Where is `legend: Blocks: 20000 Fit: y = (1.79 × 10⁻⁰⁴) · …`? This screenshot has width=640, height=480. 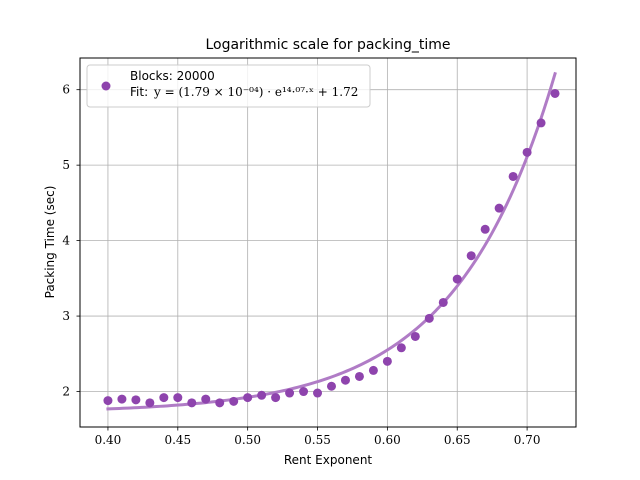
legend: Blocks: 20000 Fit: y = (1.79 × 10⁻⁰⁴) · … is located at coordinates (228, 86).